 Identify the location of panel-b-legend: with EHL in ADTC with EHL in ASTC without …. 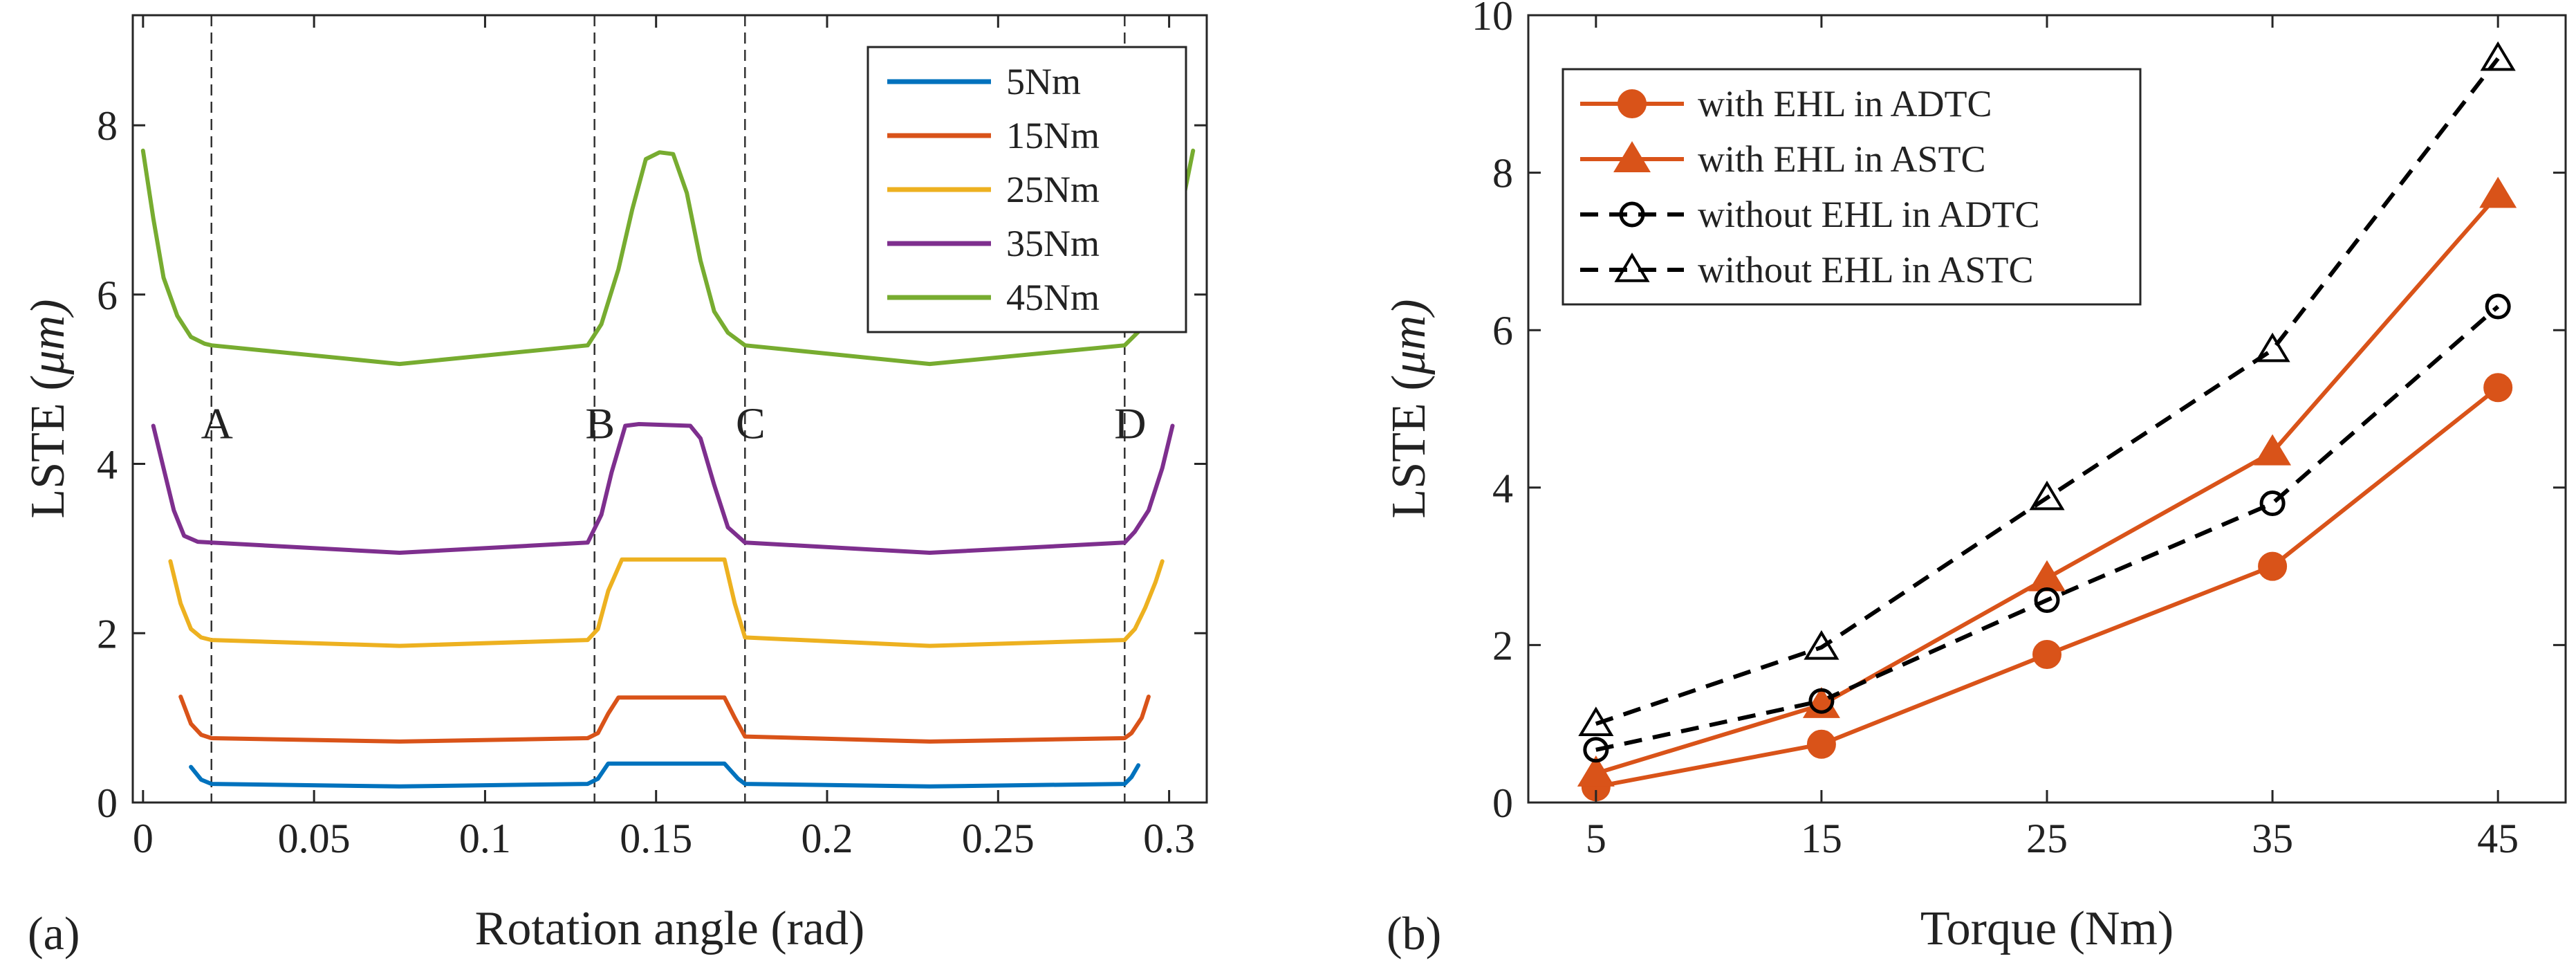
(1852, 187).